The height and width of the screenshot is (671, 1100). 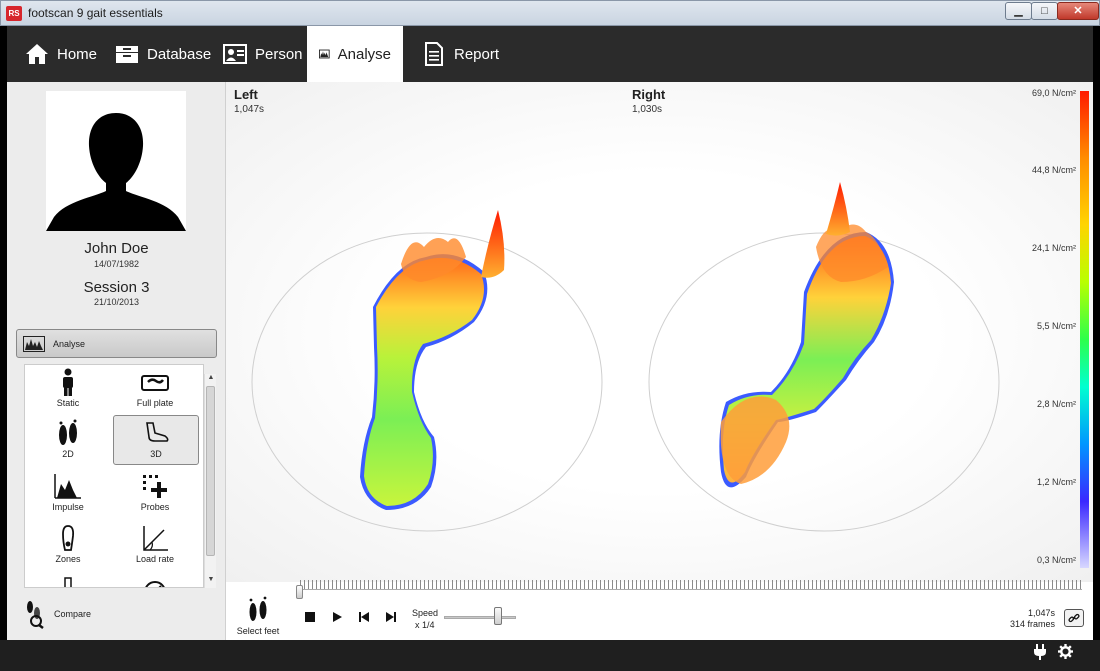 What do you see at coordinates (67, 486) in the screenshot?
I see `impulse-chart-icon` at bounding box center [67, 486].